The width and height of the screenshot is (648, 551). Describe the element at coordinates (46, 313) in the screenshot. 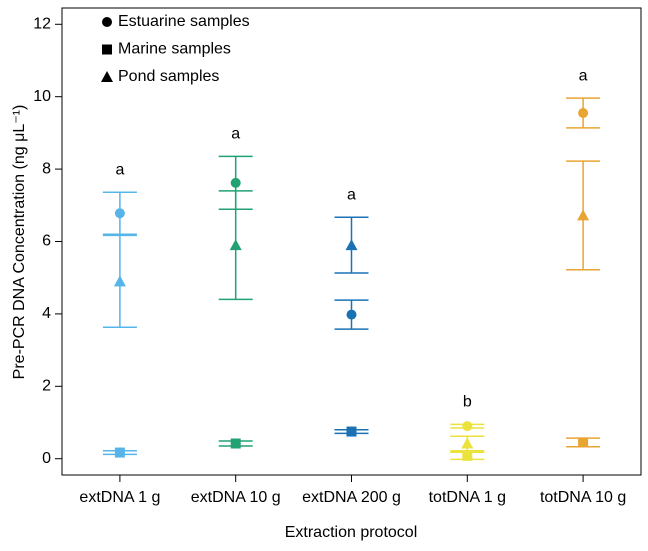

I see `y-tick-label: 4` at that location.